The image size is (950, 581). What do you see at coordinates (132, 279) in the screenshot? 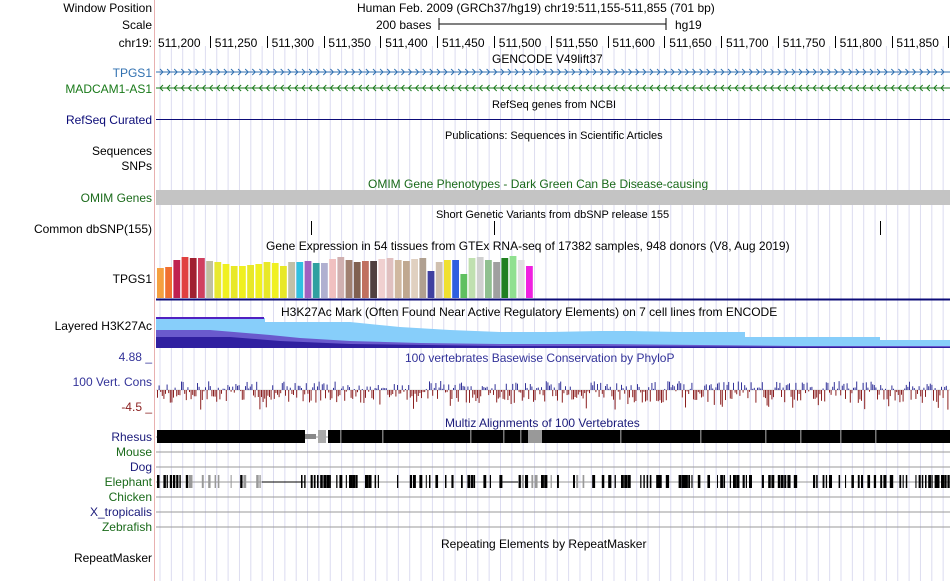
I see `gtex-label: TPGS1` at bounding box center [132, 279].